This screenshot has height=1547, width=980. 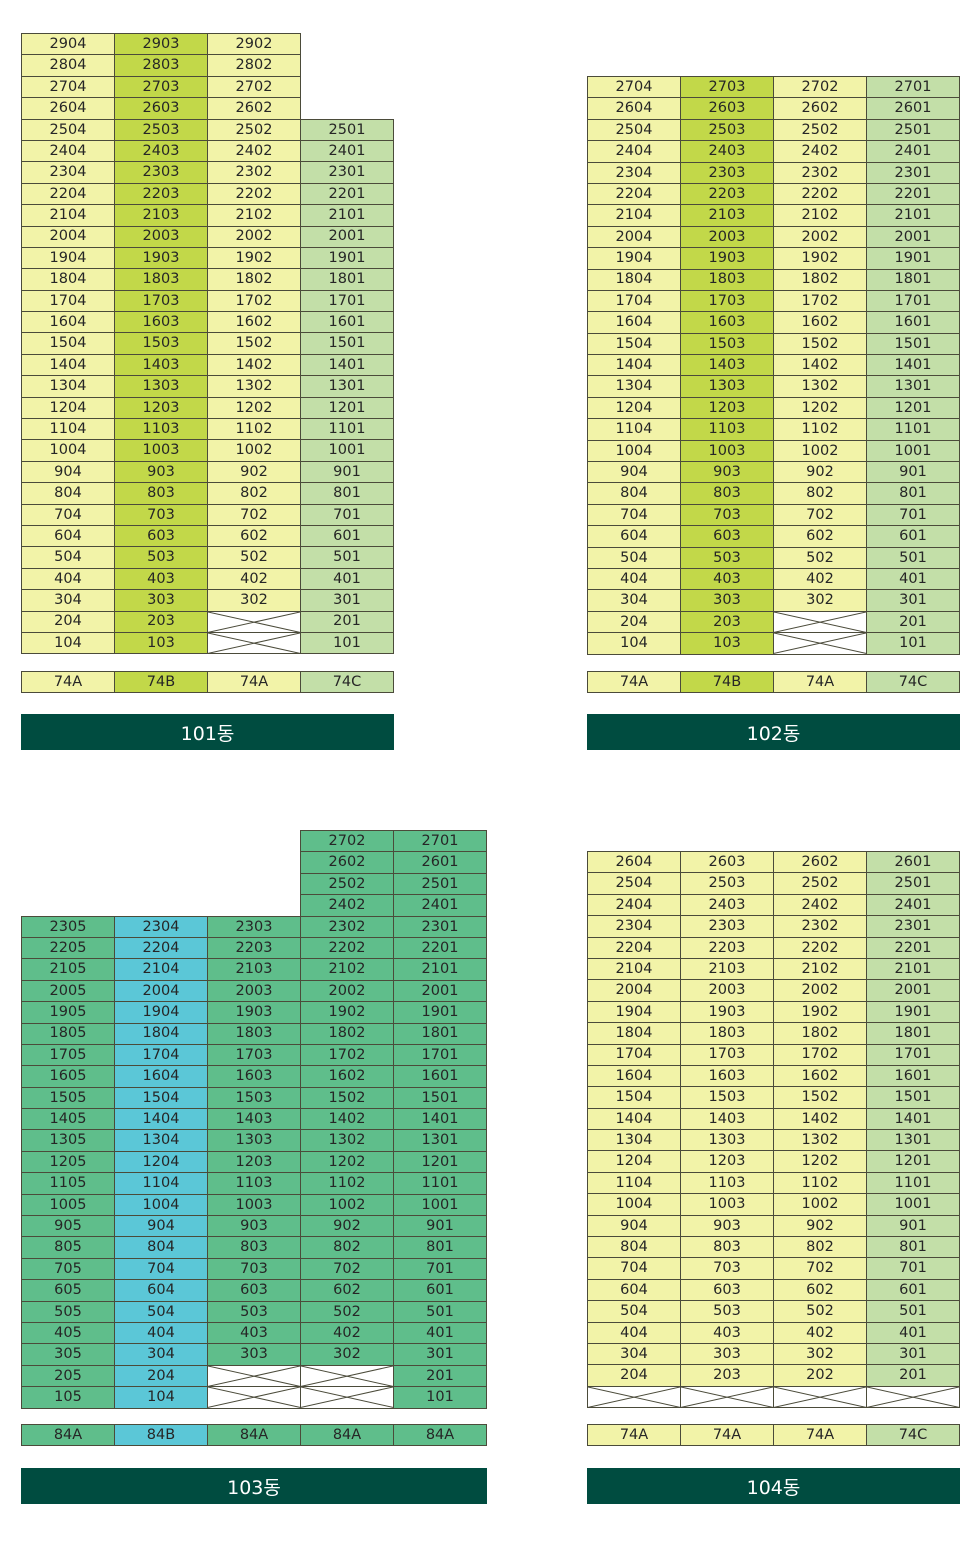 I want to click on unit-cell: 2401, so click(x=913, y=905).